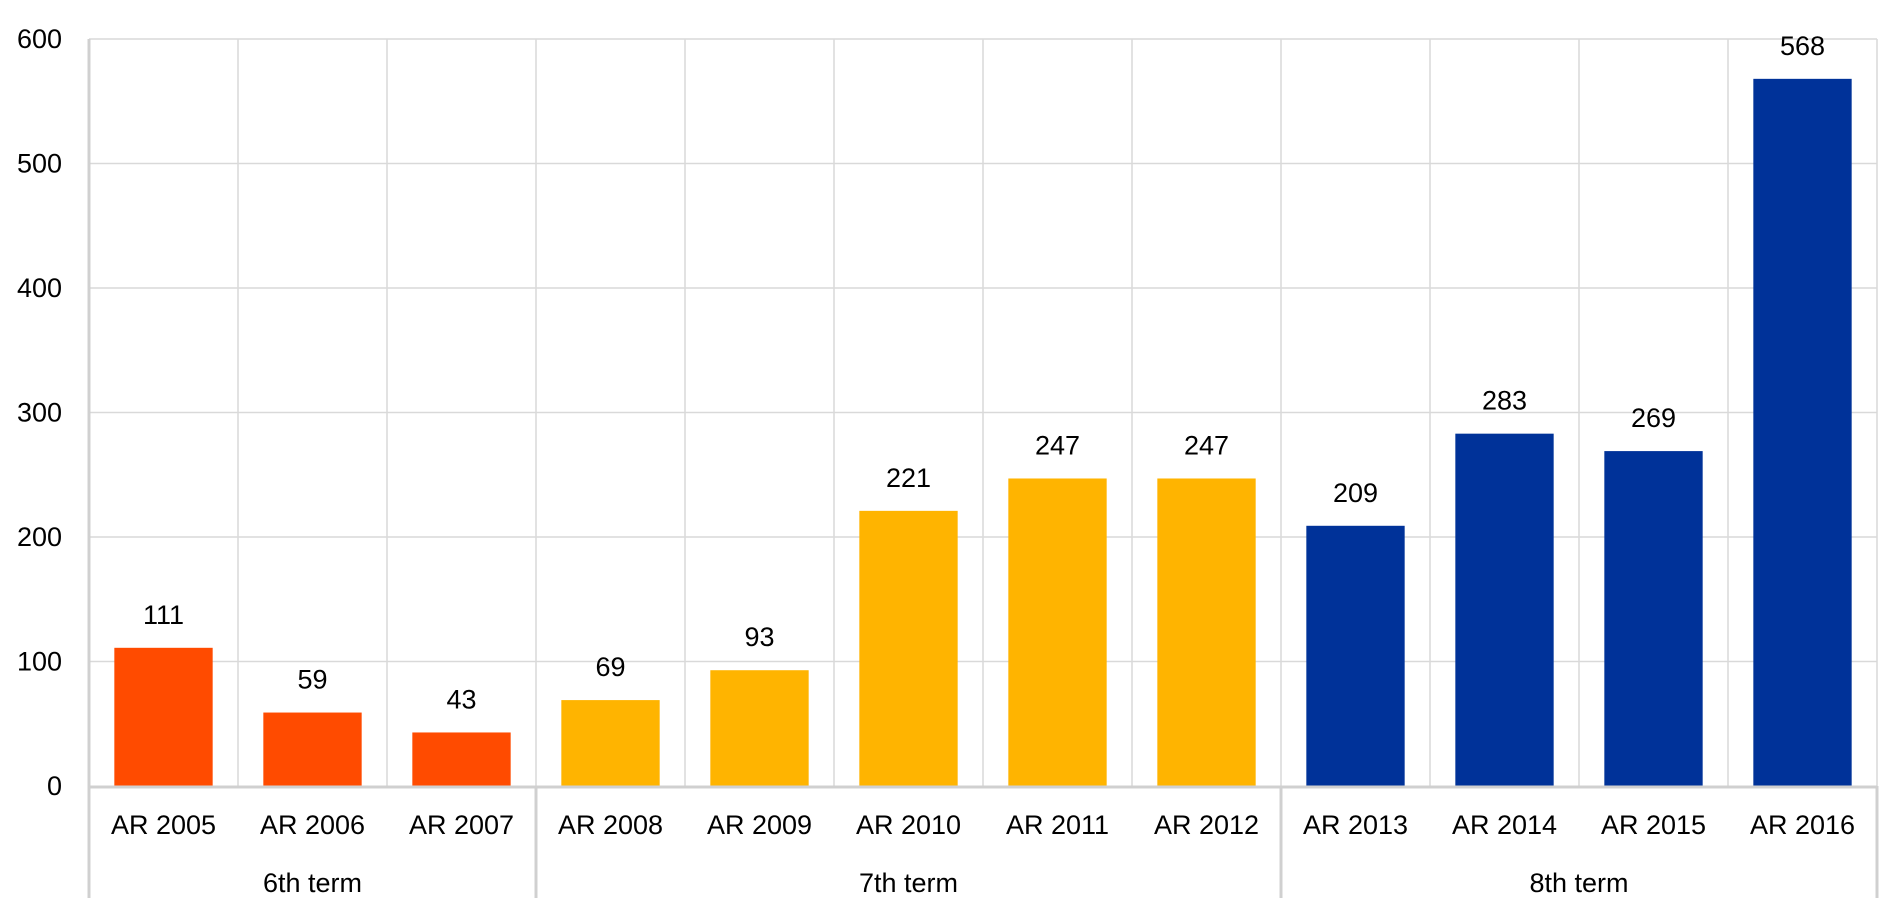  Describe the element at coordinates (908, 478) in the screenshot. I see `data-label: 221` at that location.